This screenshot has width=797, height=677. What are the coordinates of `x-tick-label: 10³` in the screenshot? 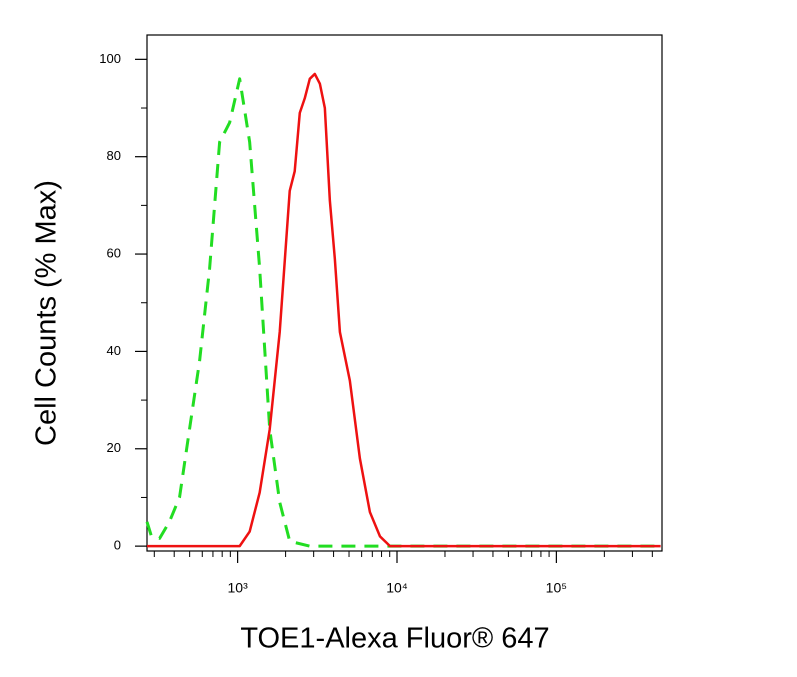 It's located at (238, 588).